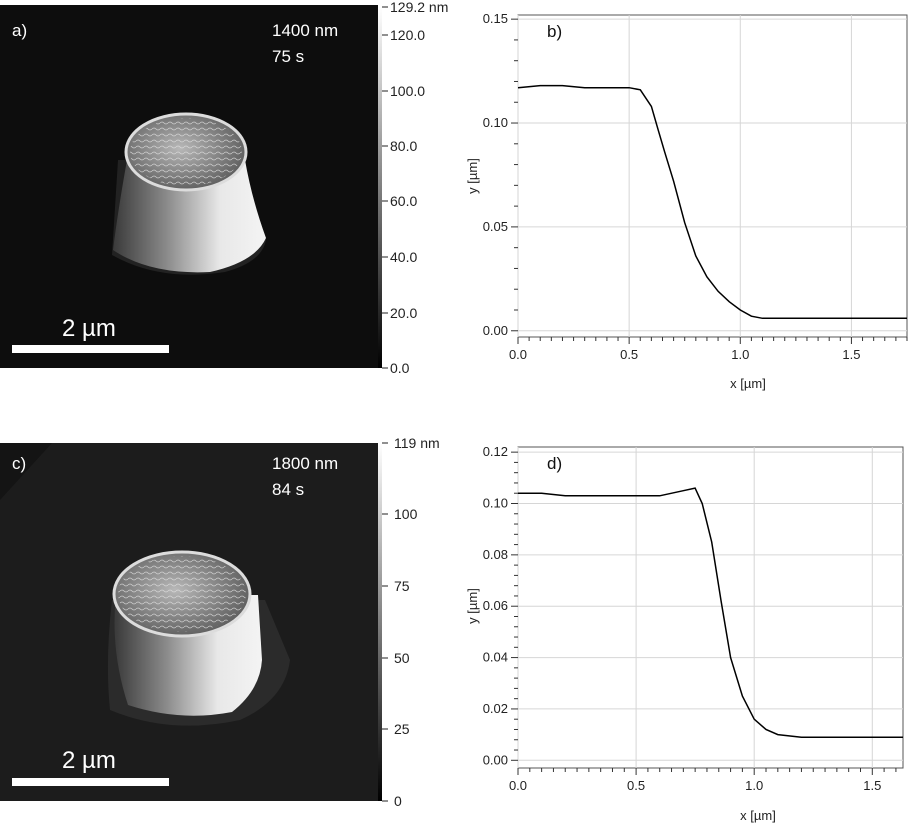 The image size is (916, 833). Describe the element at coordinates (495, 18) in the screenshot. I see `chart-b-y-tick-label: 0.15` at that location.